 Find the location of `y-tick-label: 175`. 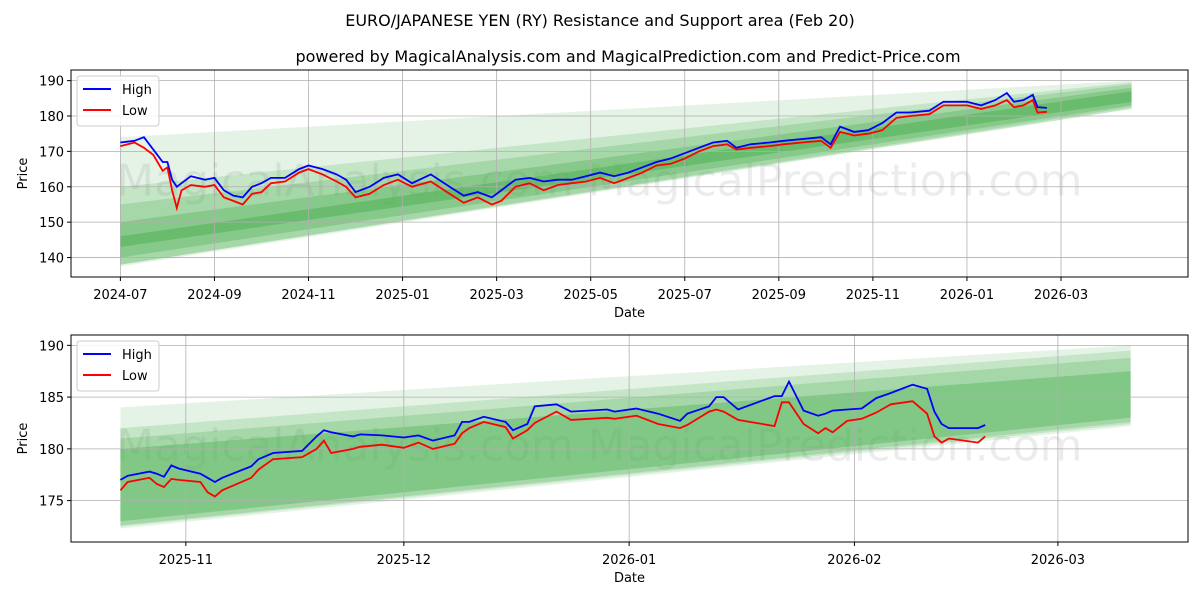

y-tick-label: 175 is located at coordinates (51, 502).